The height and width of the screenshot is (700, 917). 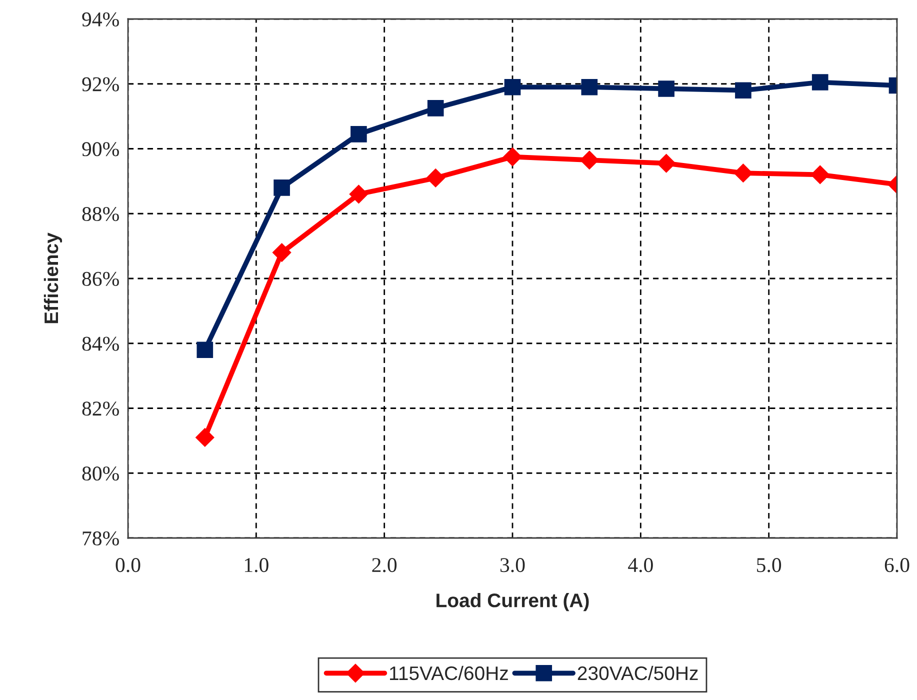 What do you see at coordinates (100, 343) in the screenshot?
I see `y-tick-label: 84%` at bounding box center [100, 343].